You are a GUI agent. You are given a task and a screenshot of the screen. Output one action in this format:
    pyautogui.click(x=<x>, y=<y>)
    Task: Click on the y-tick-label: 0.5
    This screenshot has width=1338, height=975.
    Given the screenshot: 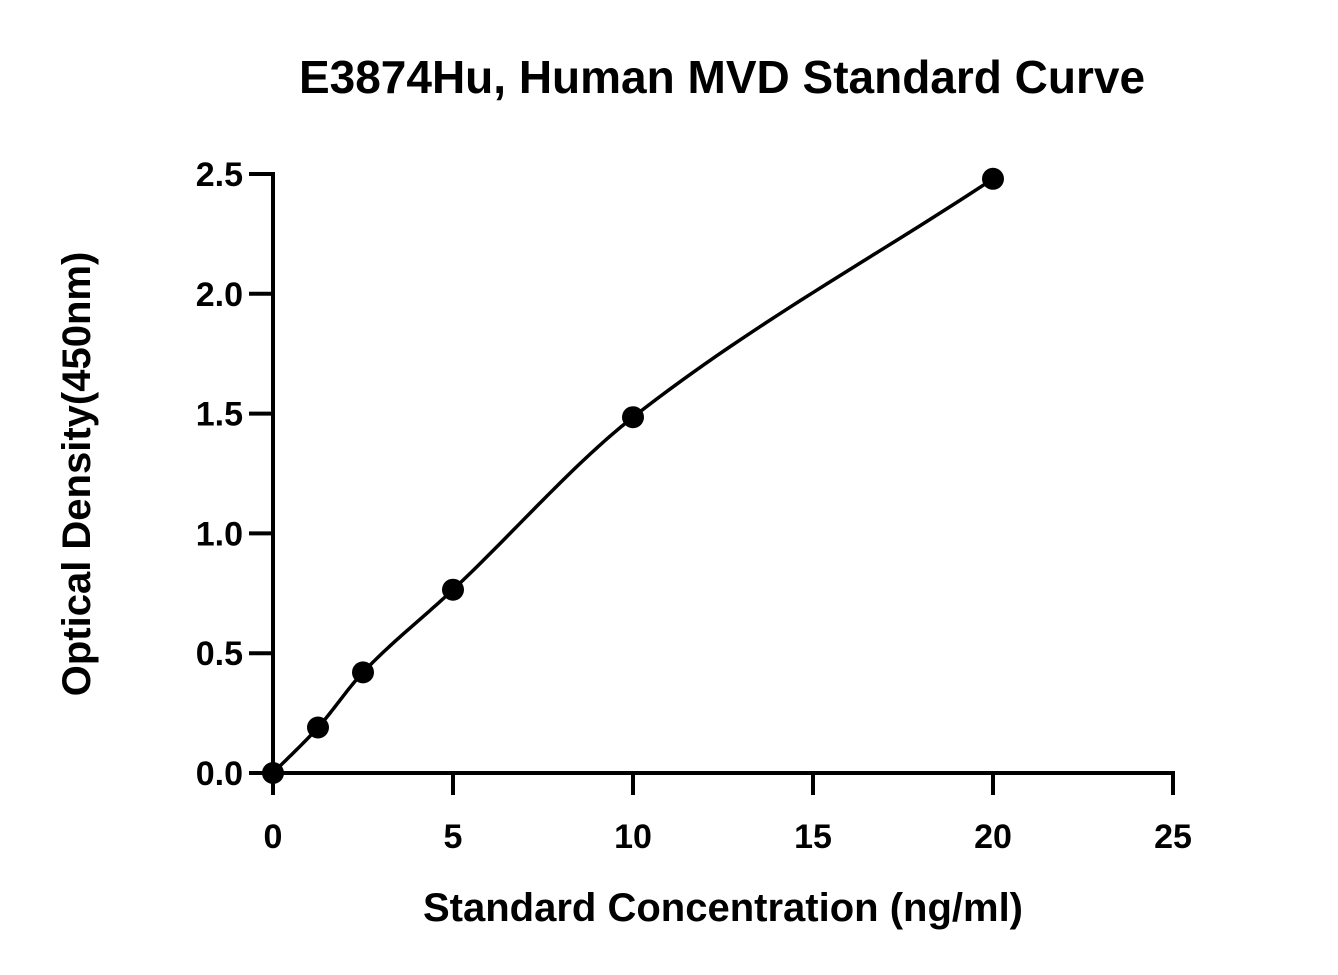 What is the action you would take?
    pyautogui.click(x=219, y=654)
    